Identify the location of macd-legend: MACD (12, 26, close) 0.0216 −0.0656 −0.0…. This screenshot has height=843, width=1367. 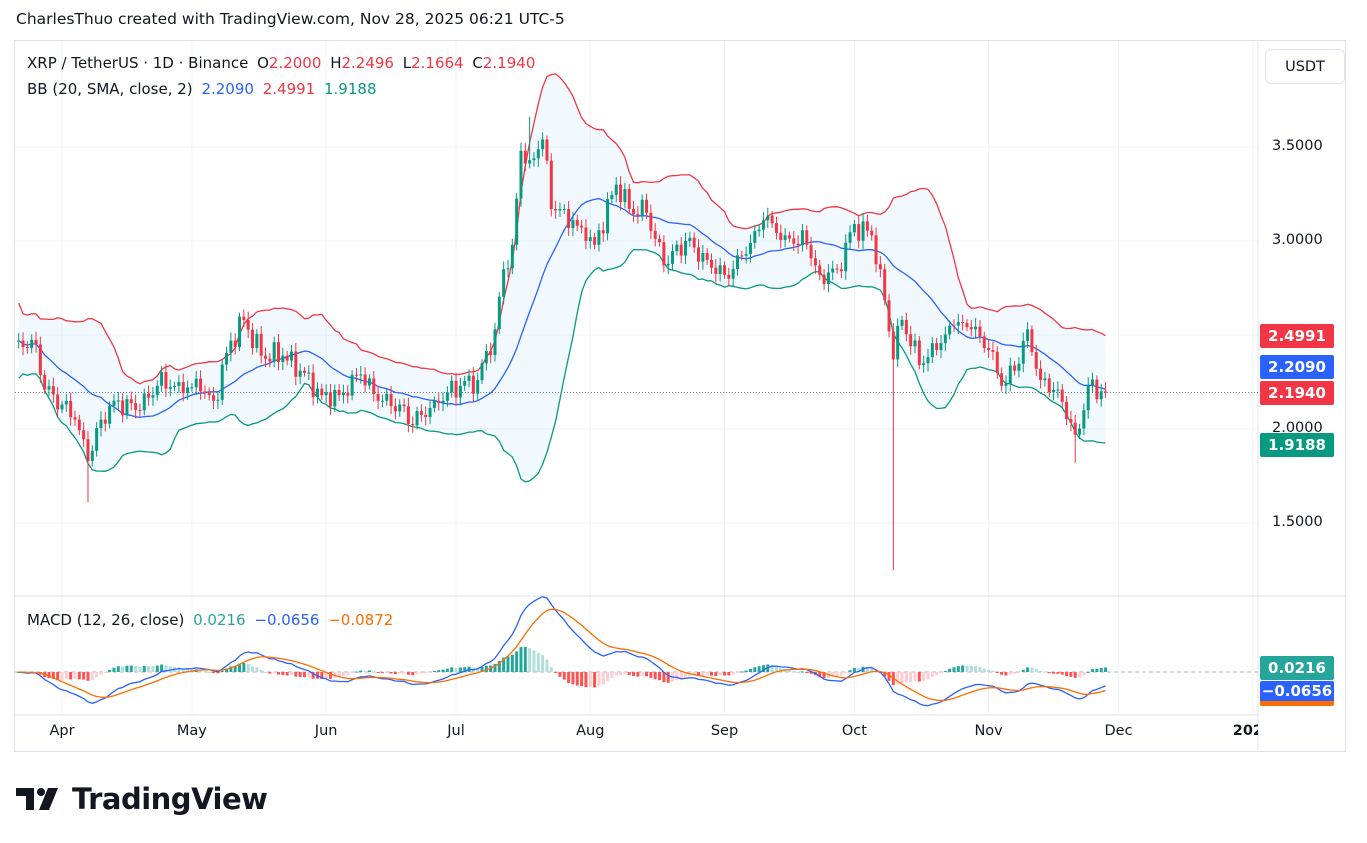
(212, 620).